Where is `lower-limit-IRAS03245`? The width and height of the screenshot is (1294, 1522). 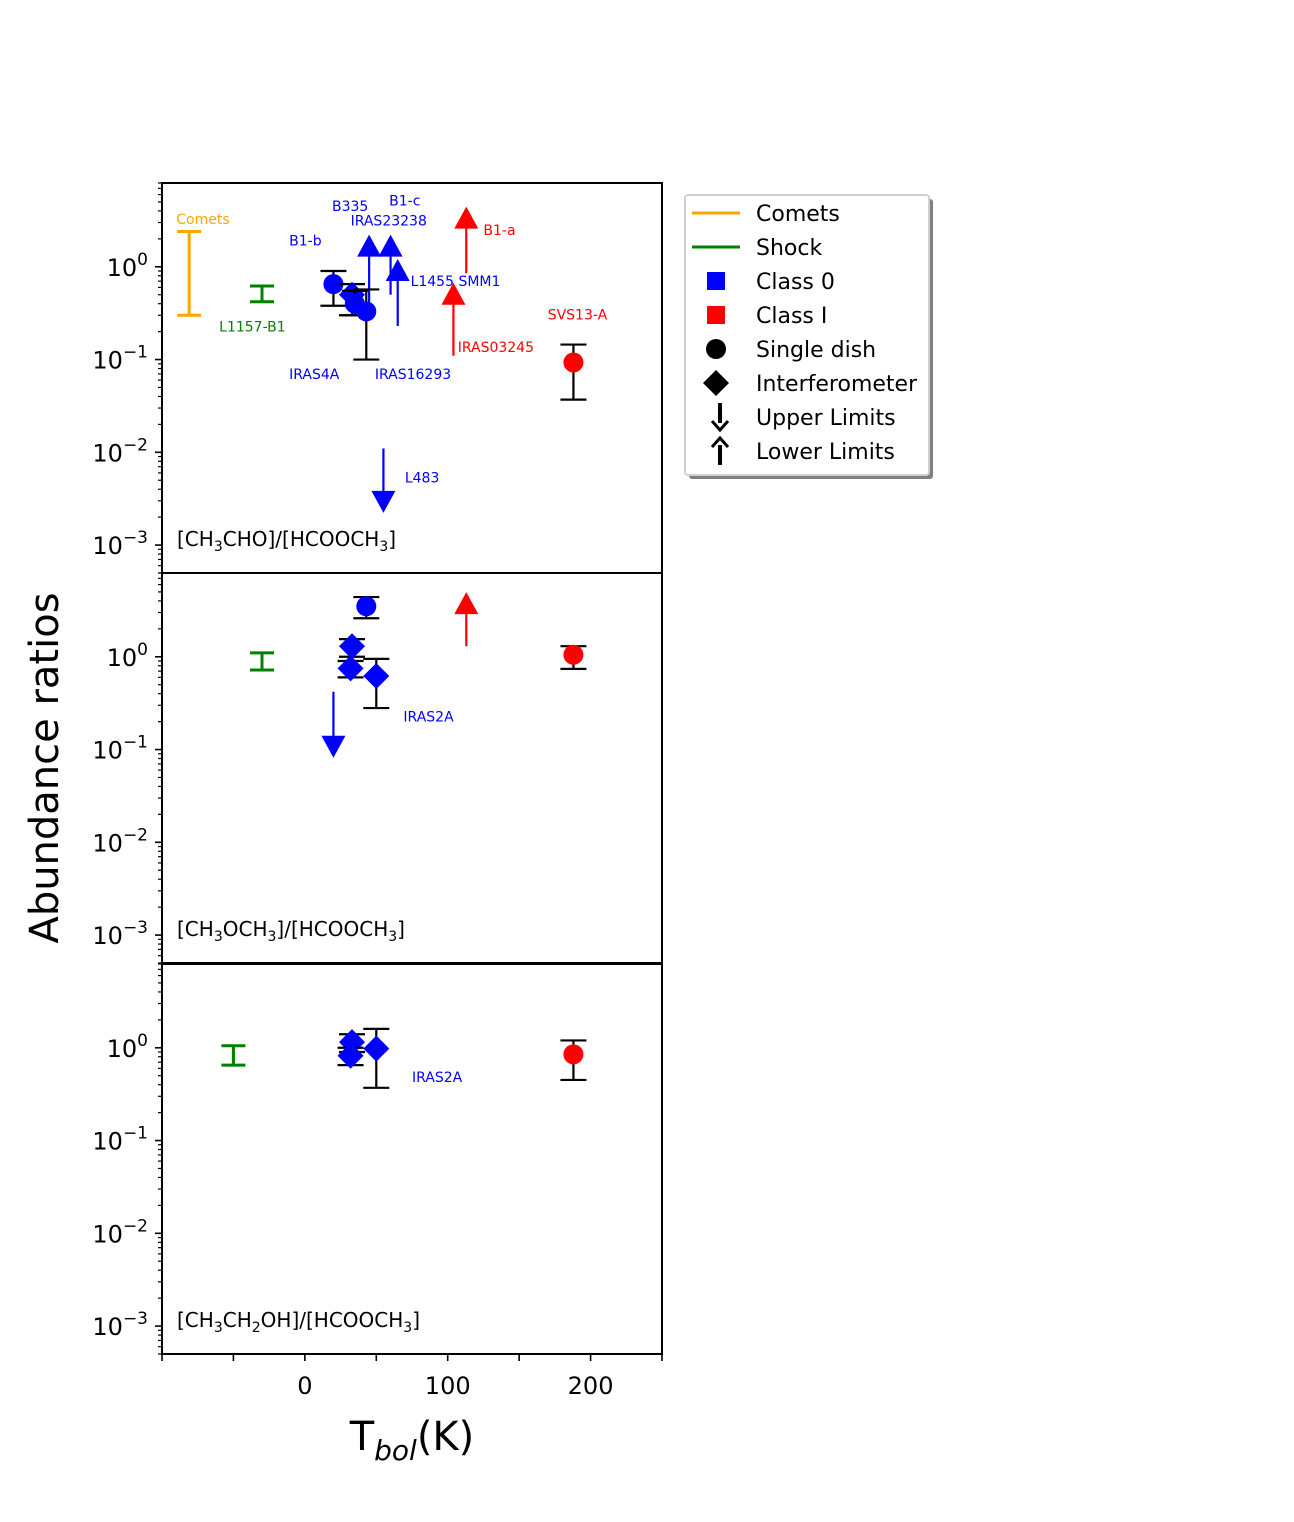 lower-limit-IRAS03245 is located at coordinates (453, 319).